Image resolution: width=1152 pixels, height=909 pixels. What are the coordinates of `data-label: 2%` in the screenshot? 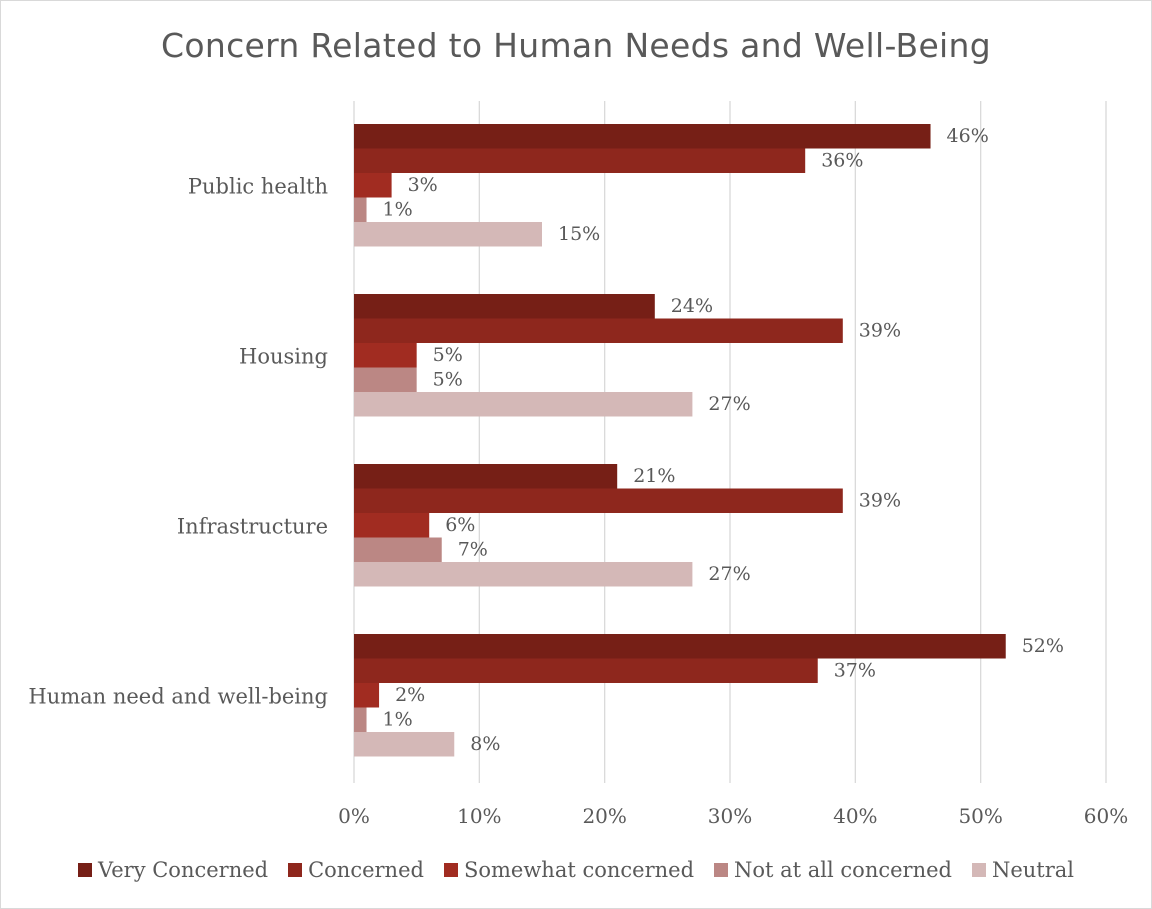 It's located at (410, 695).